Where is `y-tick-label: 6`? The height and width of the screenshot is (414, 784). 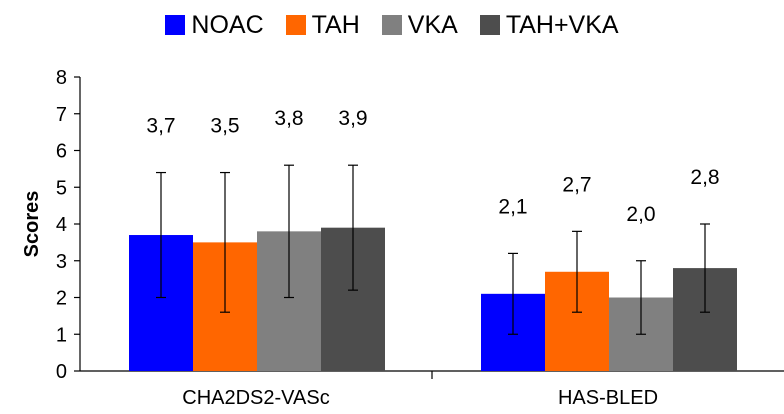
y-tick-label: 6 is located at coordinates (61, 152).